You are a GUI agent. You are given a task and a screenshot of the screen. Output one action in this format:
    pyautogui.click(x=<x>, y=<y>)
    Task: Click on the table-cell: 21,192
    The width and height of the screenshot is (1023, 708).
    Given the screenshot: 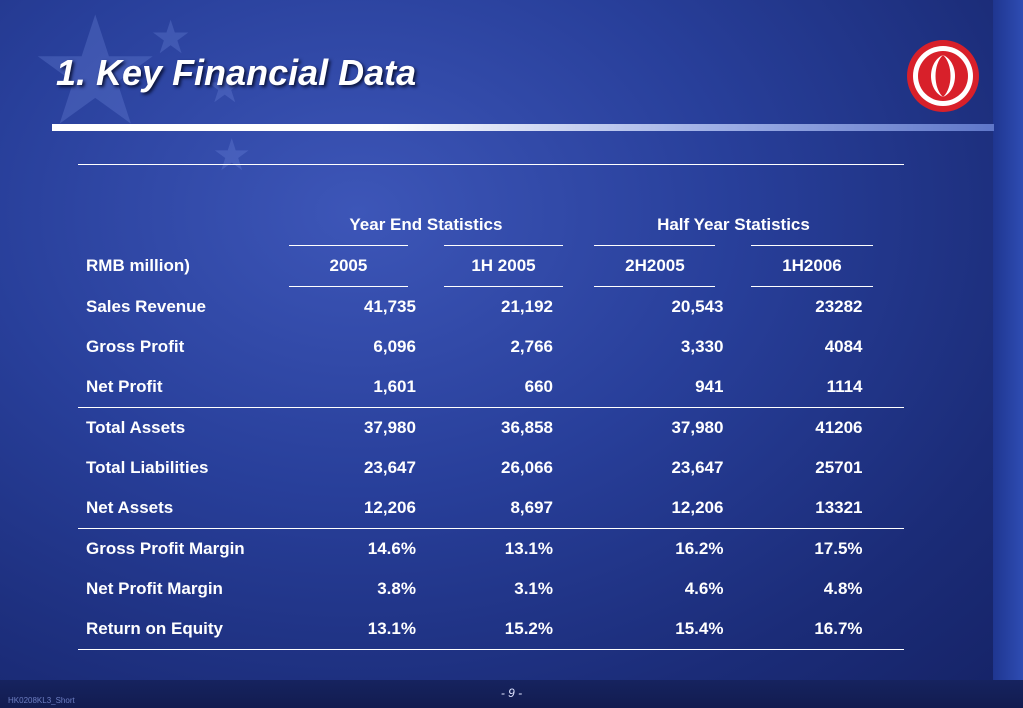 What is the action you would take?
    pyautogui.click(x=527, y=306)
    